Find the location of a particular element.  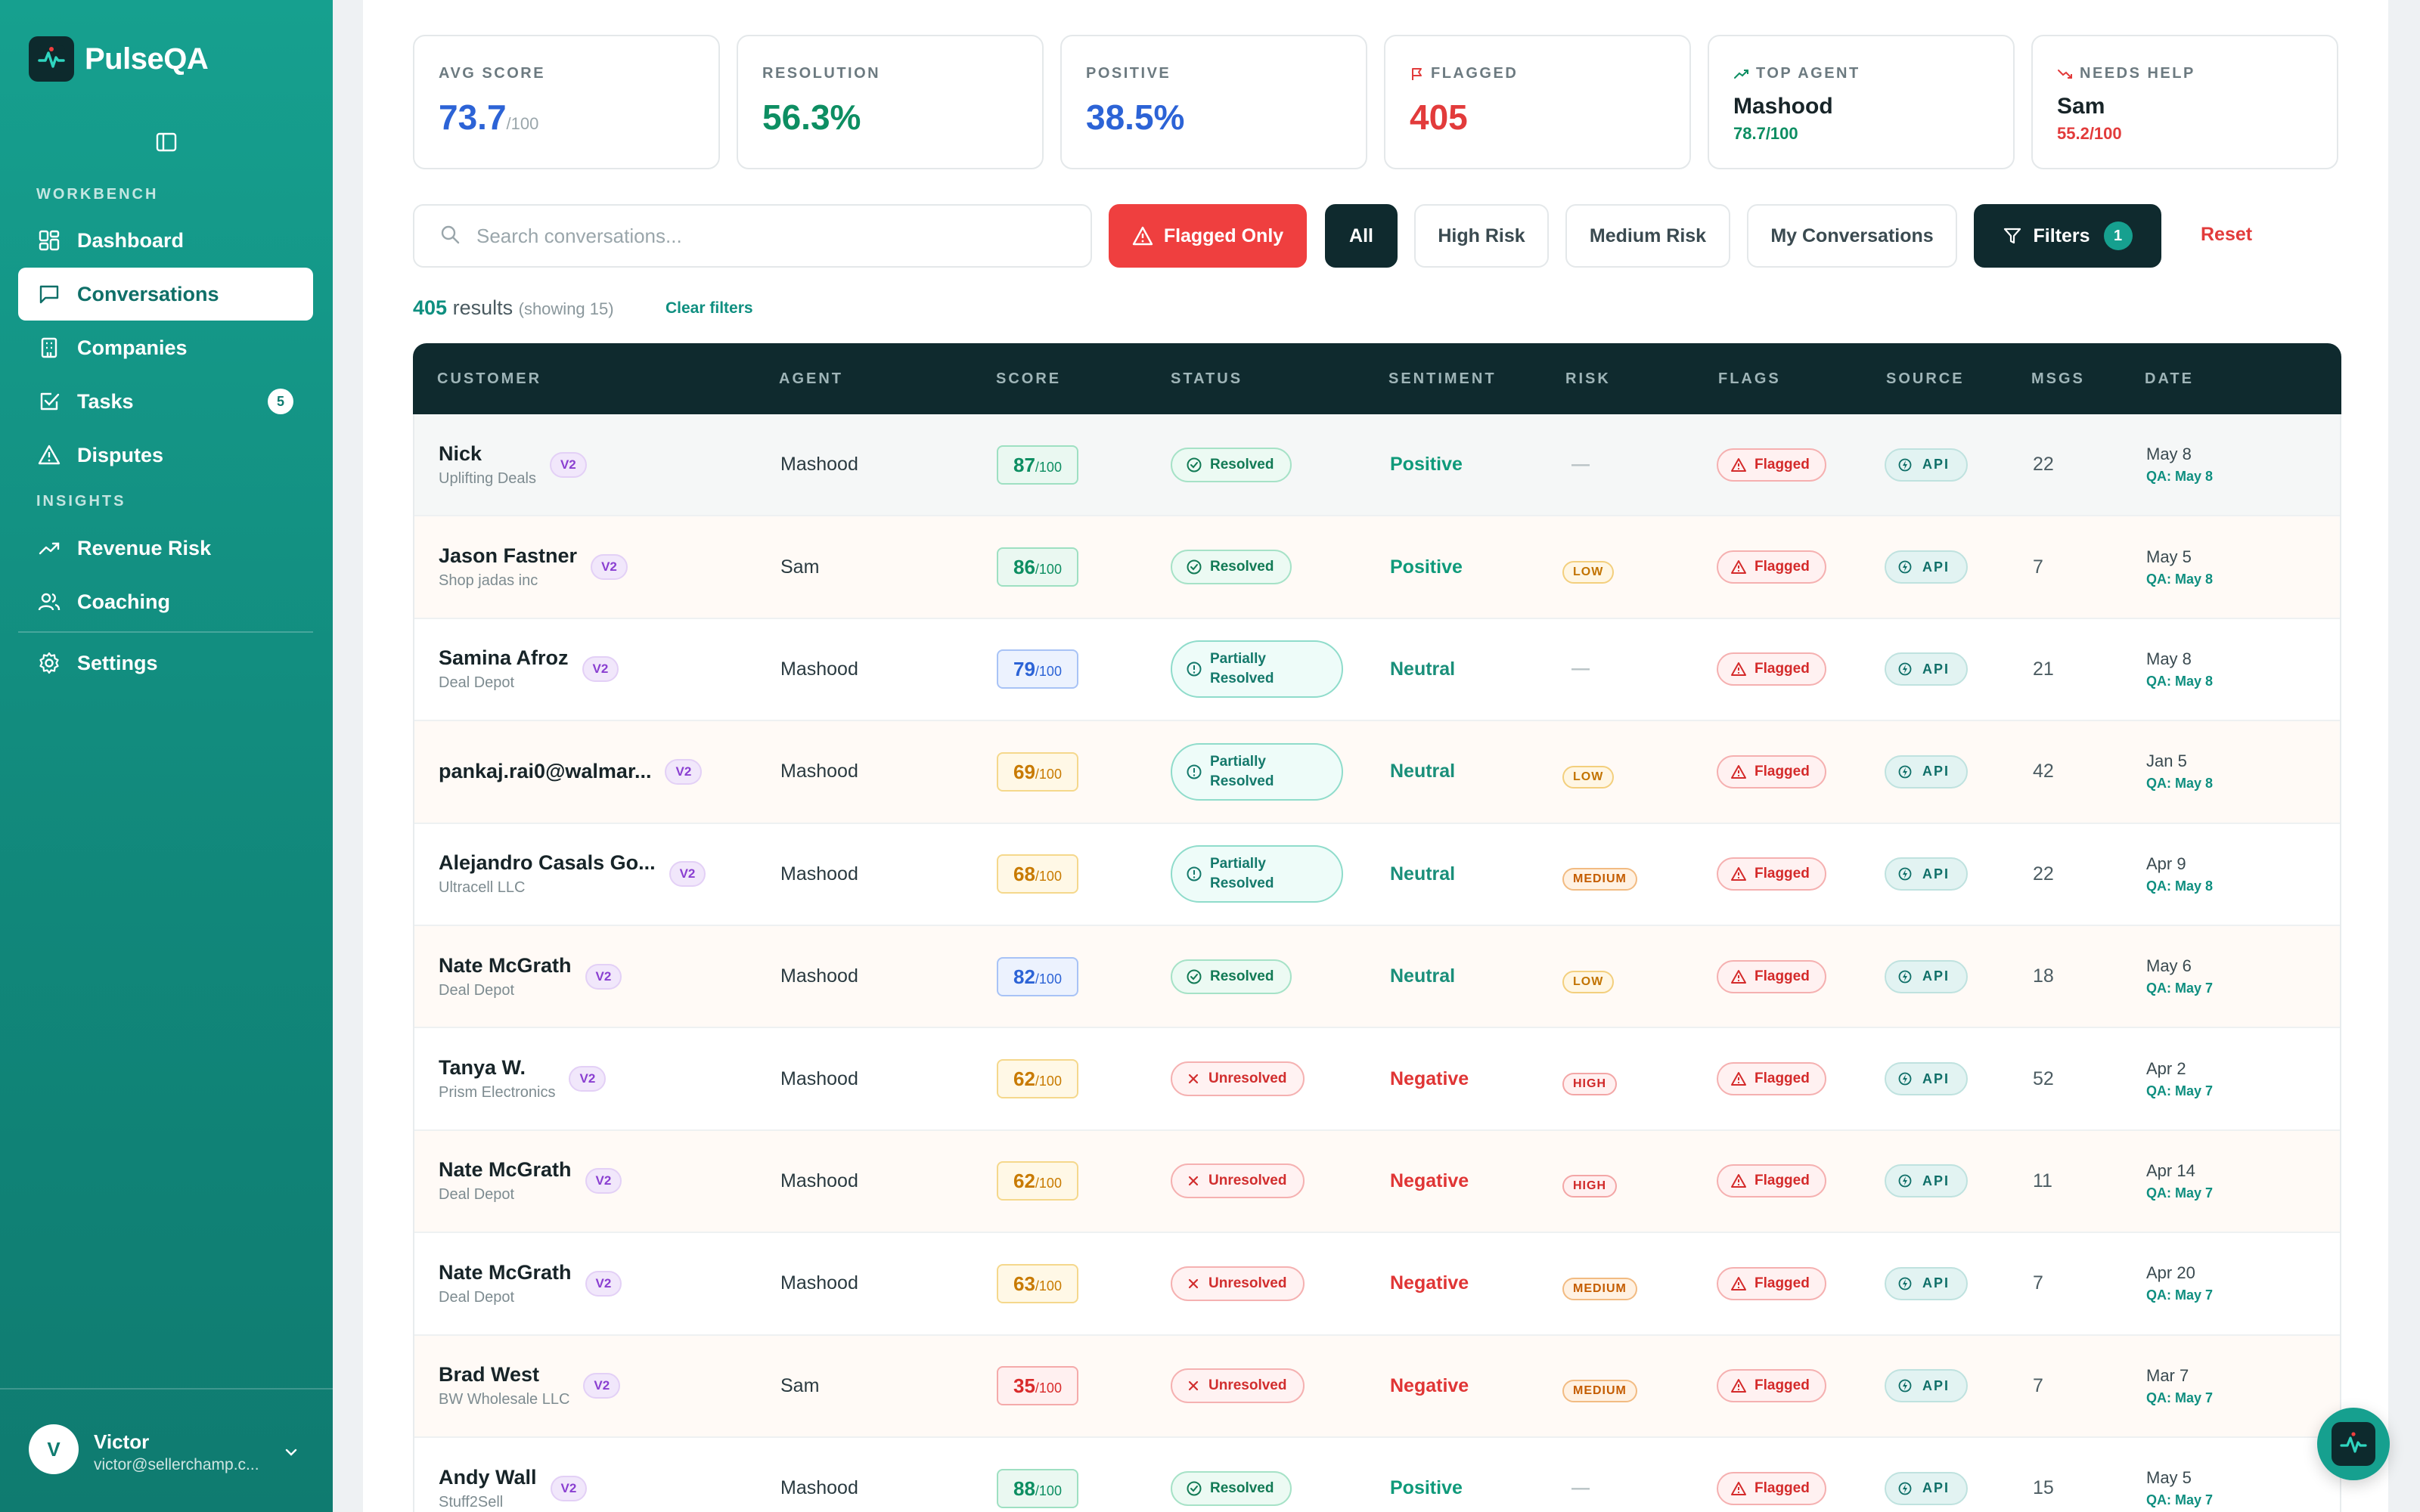

filter-high-risk-button: High Risk is located at coordinates (1481, 236).